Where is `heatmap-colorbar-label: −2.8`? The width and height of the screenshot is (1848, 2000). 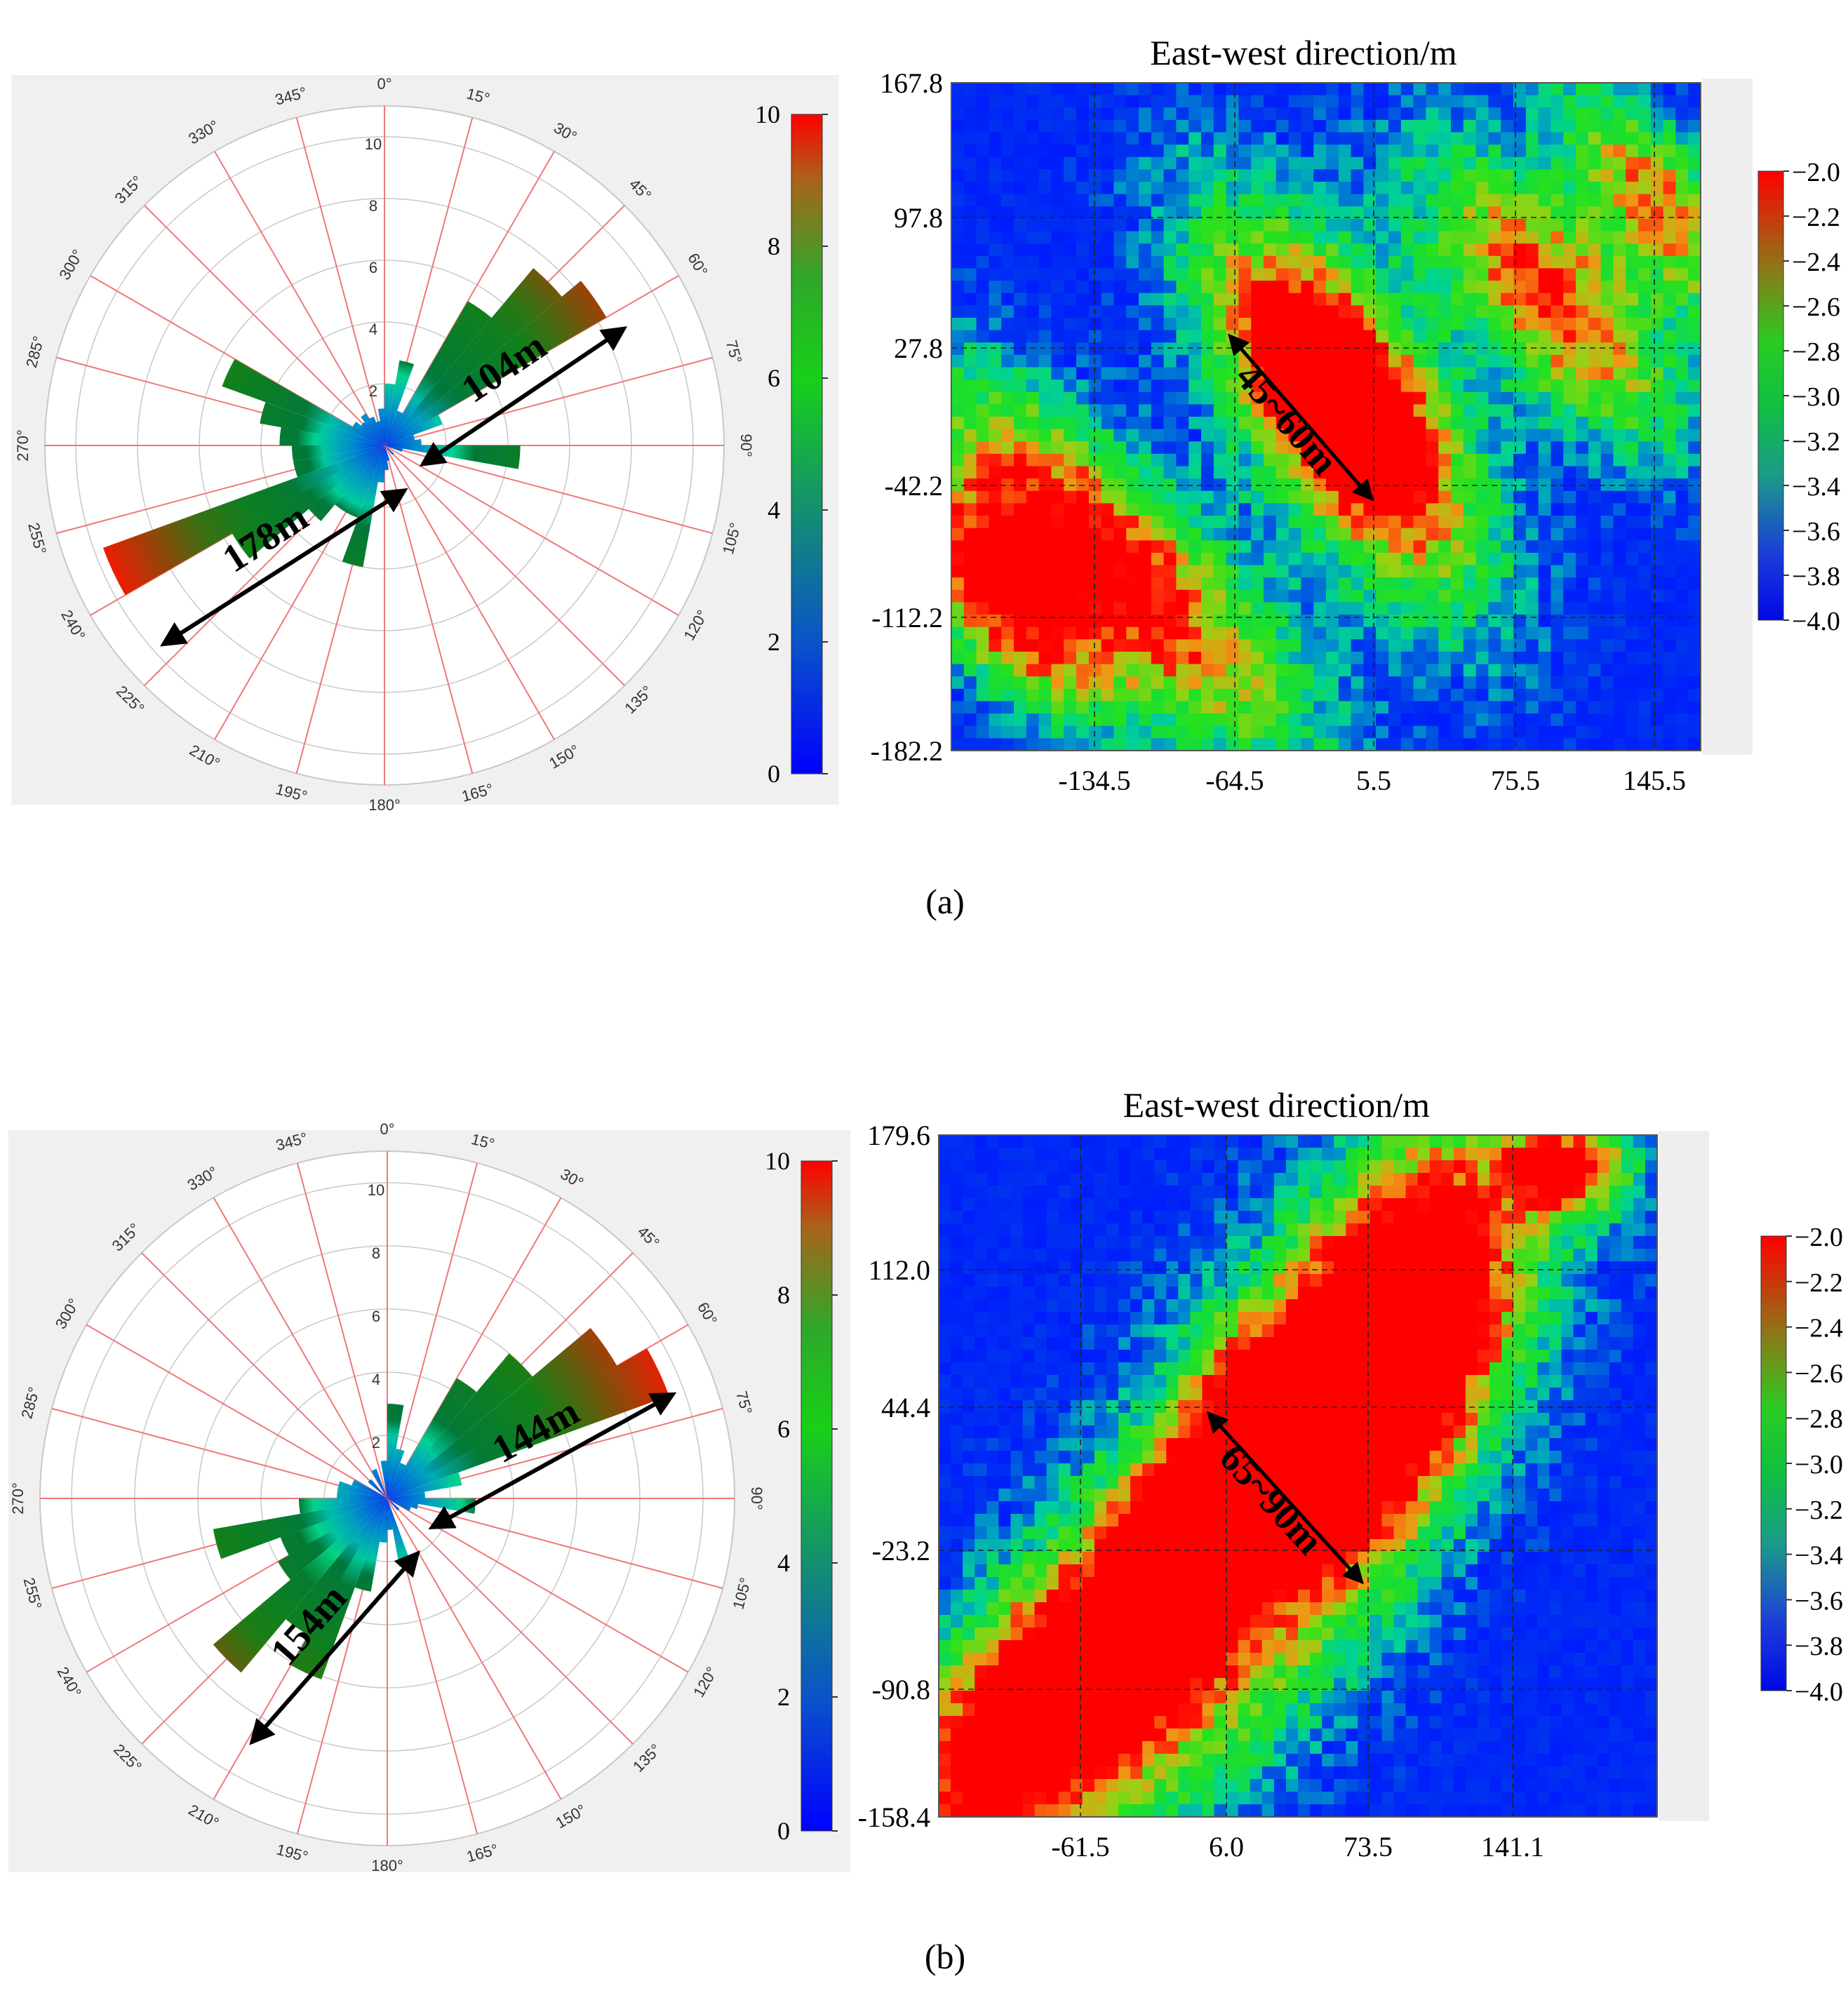 heatmap-colorbar-label: −2.8 is located at coordinates (1816, 352).